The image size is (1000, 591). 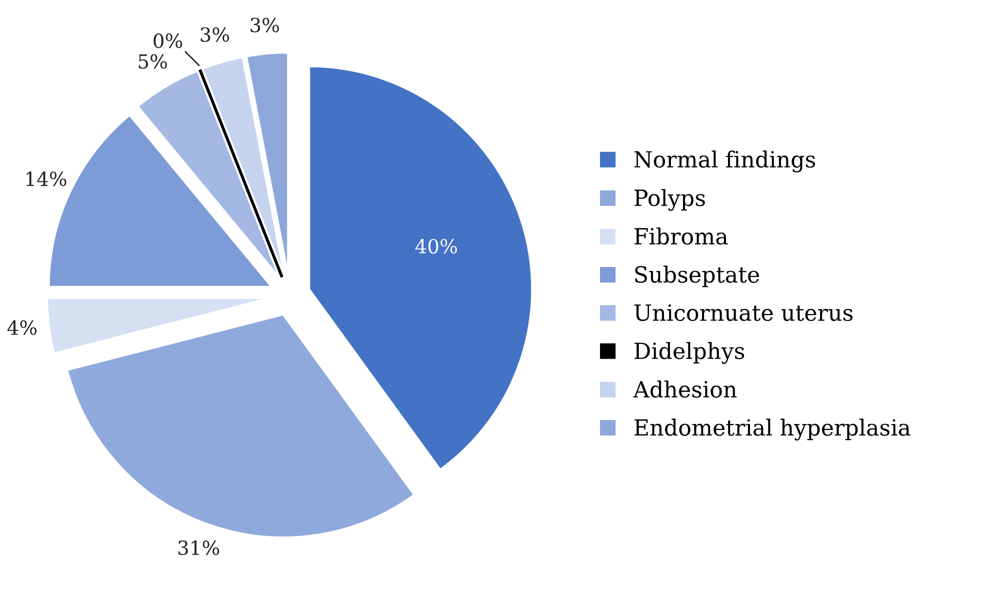 What do you see at coordinates (685, 389) in the screenshot?
I see `legend-label: Adhesion` at bounding box center [685, 389].